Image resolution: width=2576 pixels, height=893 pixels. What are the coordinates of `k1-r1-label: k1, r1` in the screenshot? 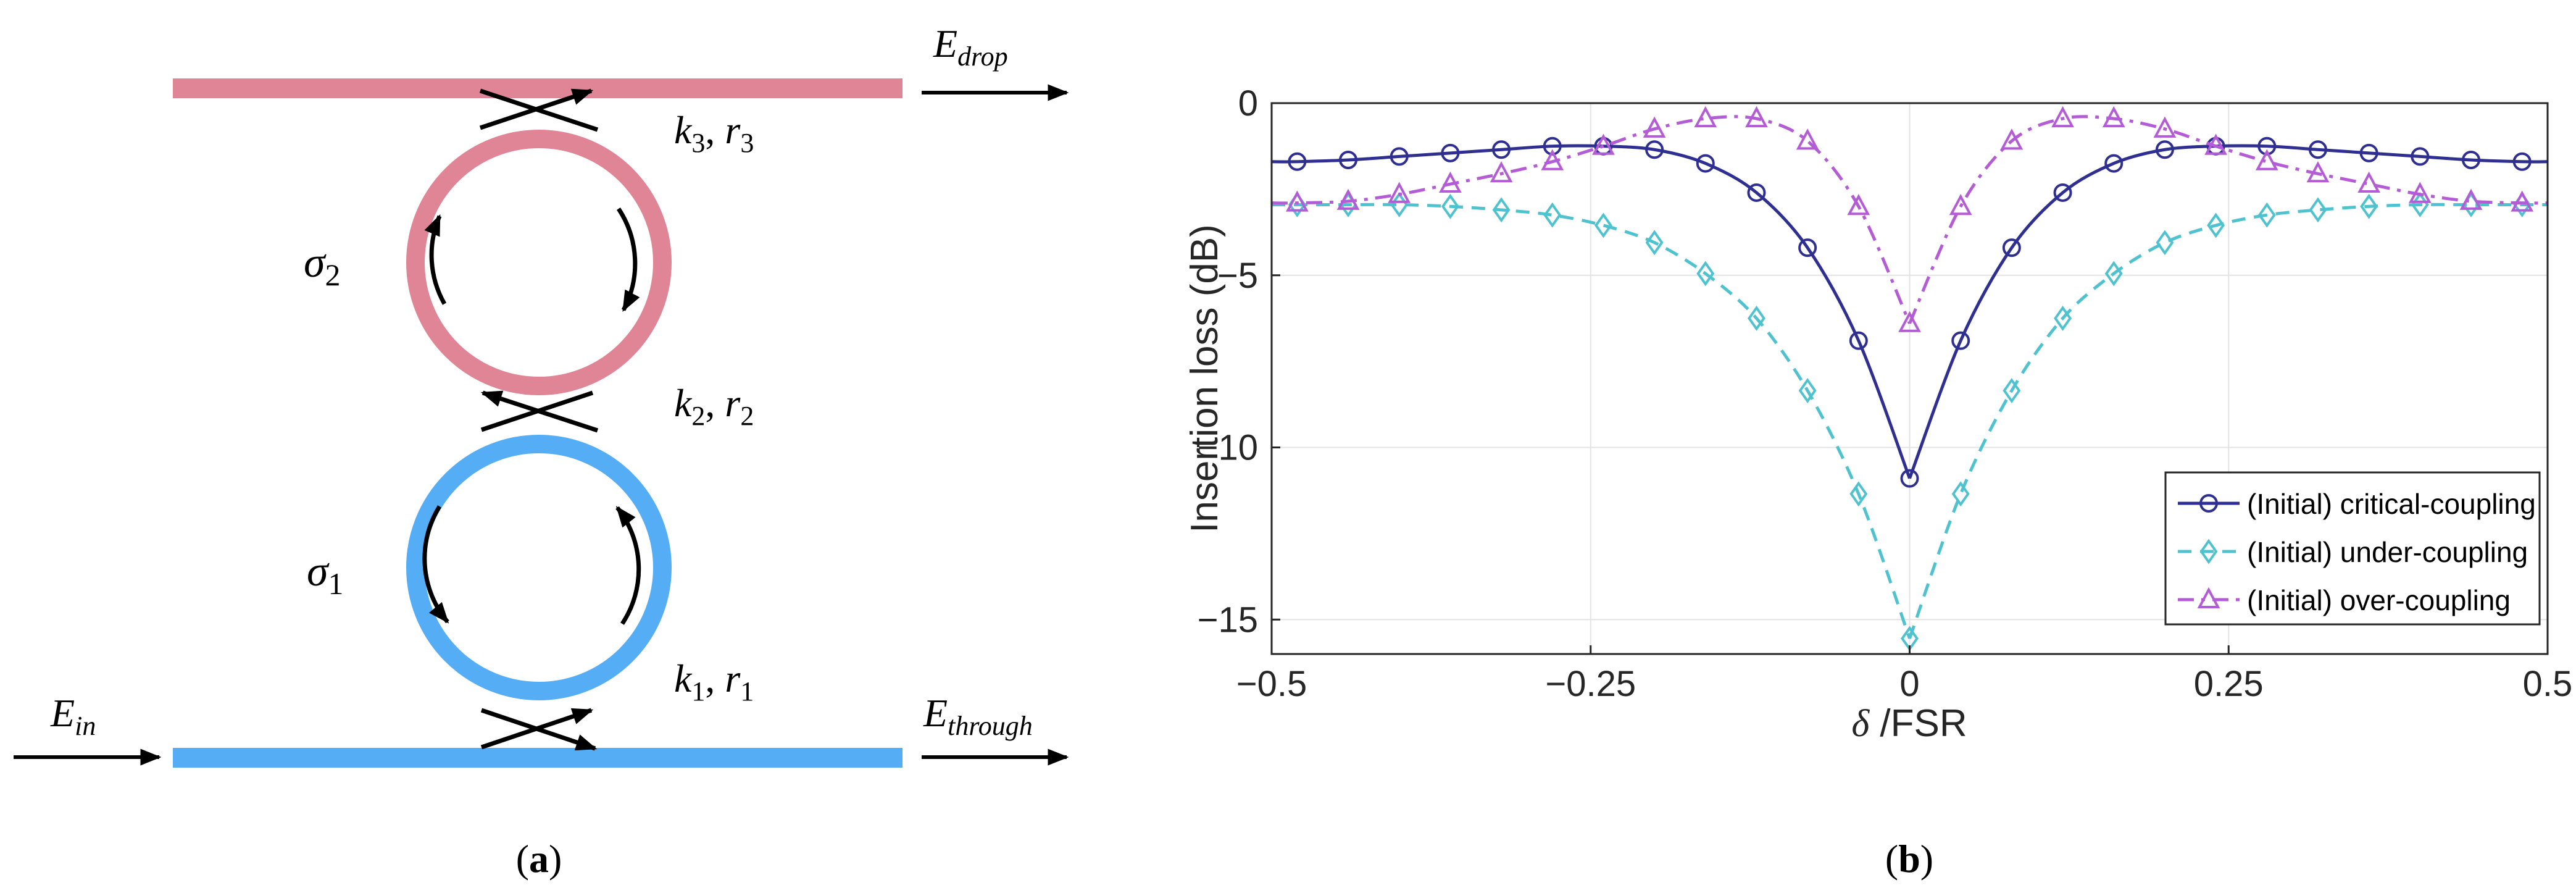 It's located at (714, 681).